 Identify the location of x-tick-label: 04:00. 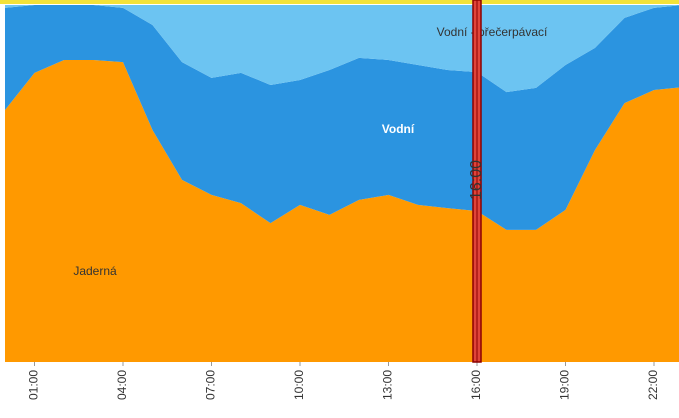
(122, 385).